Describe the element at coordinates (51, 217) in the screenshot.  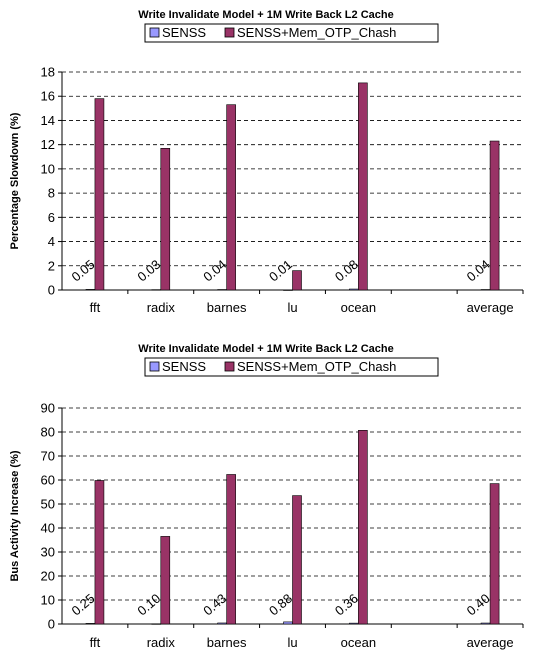
I see `y-tick-label: 6` at that location.